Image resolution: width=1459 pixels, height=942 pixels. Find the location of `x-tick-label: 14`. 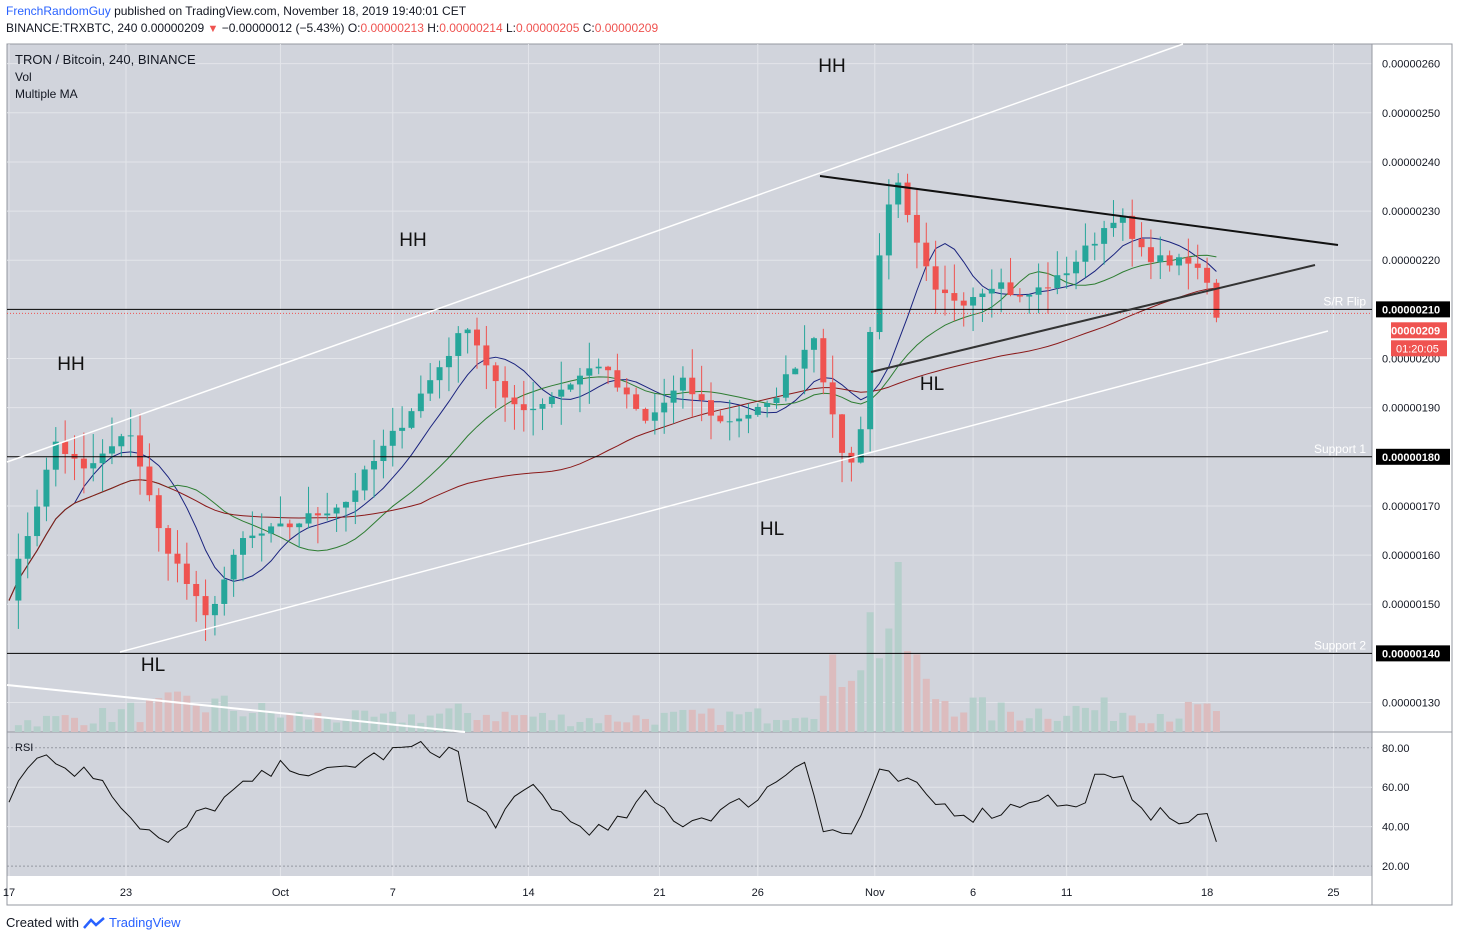

x-tick-label: 14 is located at coordinates (528, 893).